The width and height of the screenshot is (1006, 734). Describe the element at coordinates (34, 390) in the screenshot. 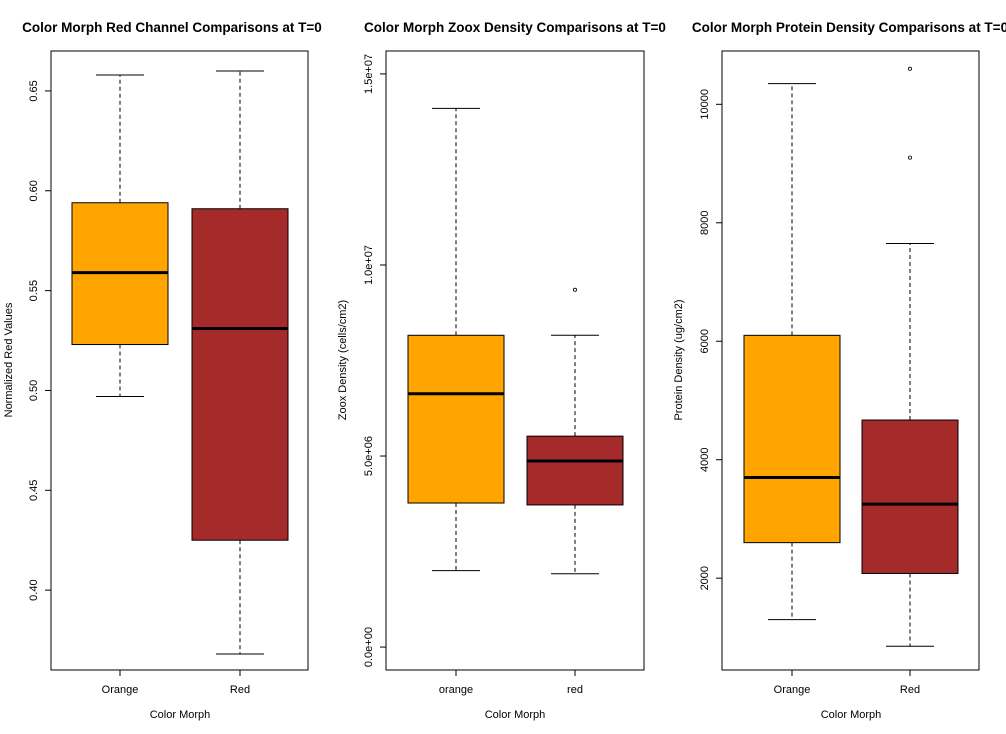

I see `y-tick-label: 0.50` at that location.